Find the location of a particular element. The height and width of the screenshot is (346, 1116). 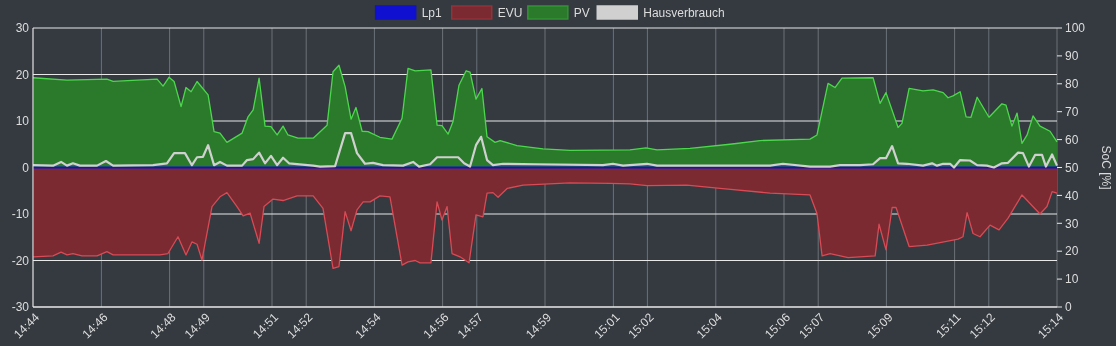

y-tick-label: 20 is located at coordinates (22, 74).